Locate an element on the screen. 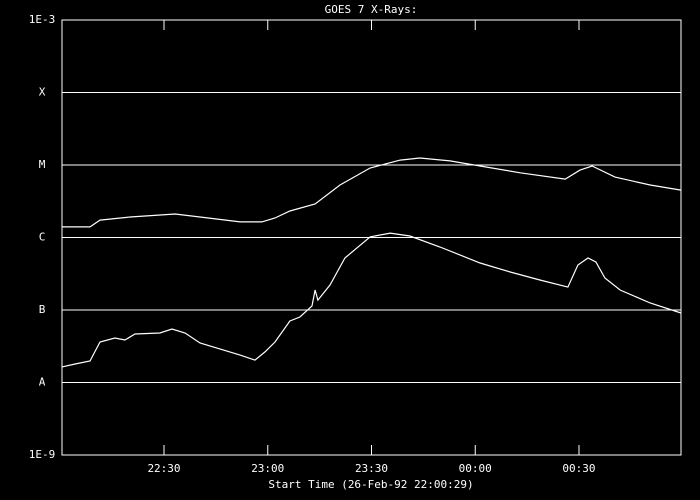 This screenshot has width=700, height=500. x-tick-label: 23:30 is located at coordinates (371, 468).